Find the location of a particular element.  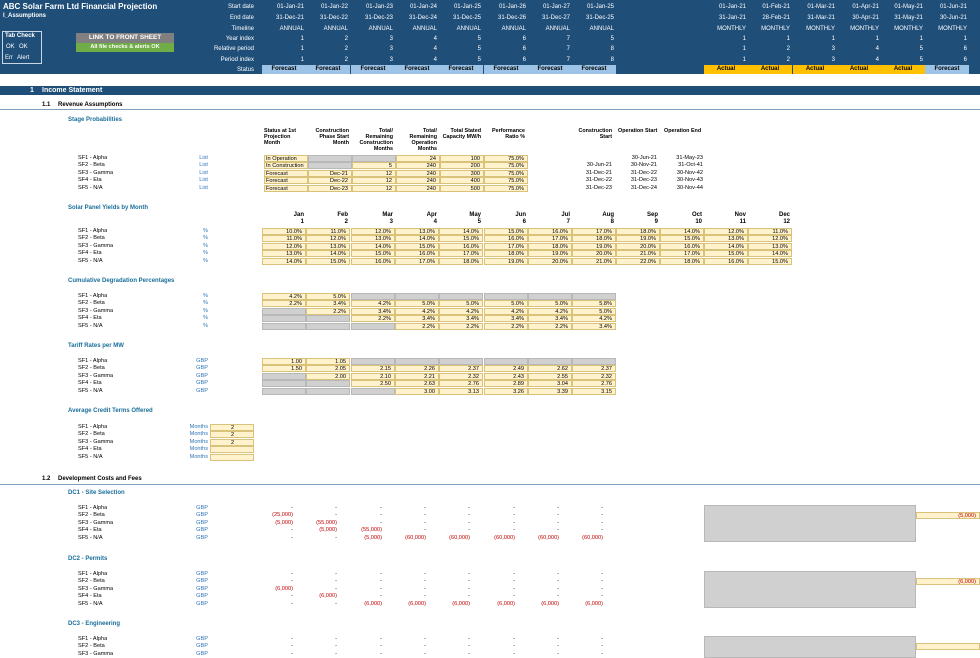

tariff-cell: 2.63 is located at coordinates (417, 384).